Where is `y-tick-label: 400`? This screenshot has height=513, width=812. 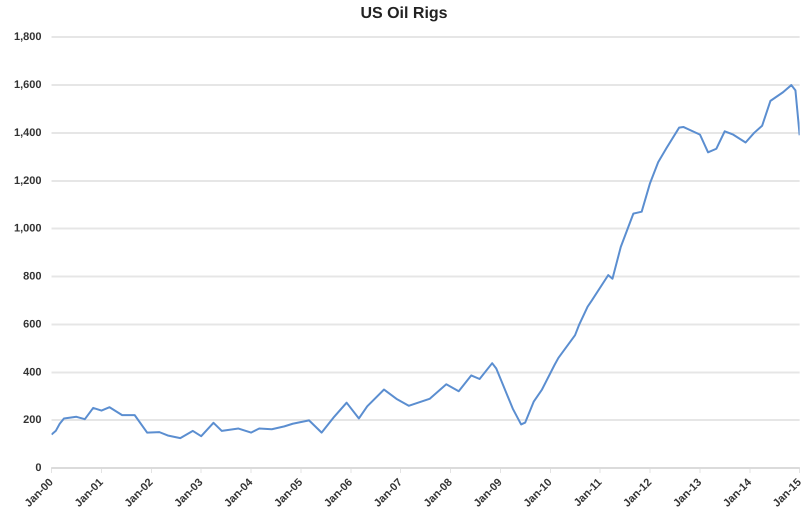
y-tick-label: 400 is located at coordinates (32, 372).